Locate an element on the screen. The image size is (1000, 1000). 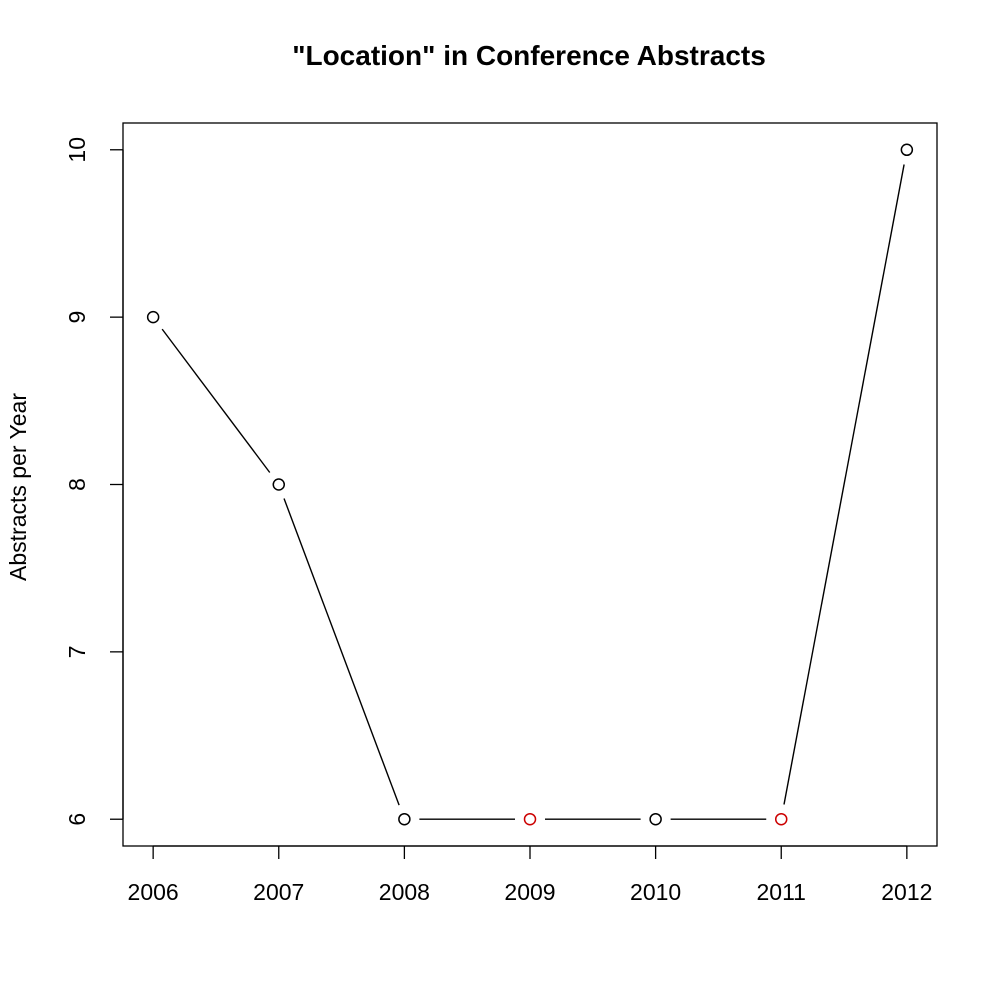
x-tick-label: 2011 is located at coordinates (781, 892).